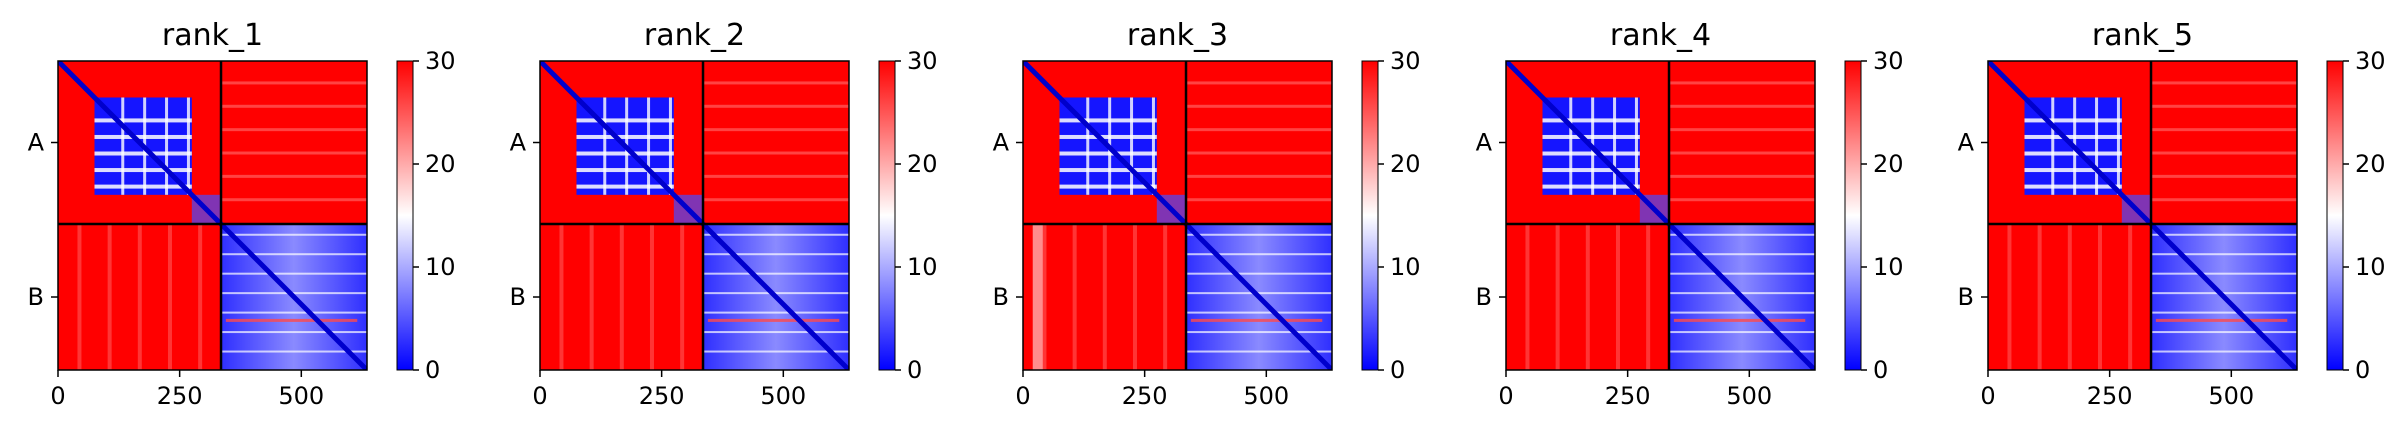 Image resolution: width=2401 pixels, height=438 pixels. Describe the element at coordinates (694, 35) in the screenshot. I see `panel-title: rank_2` at that location.